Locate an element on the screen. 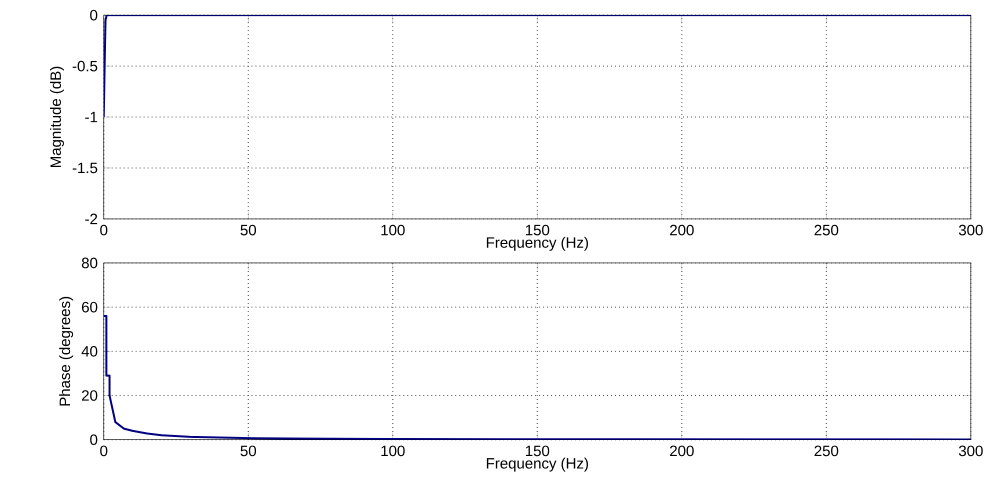  y-tick-label: 20 is located at coordinates (90, 395).